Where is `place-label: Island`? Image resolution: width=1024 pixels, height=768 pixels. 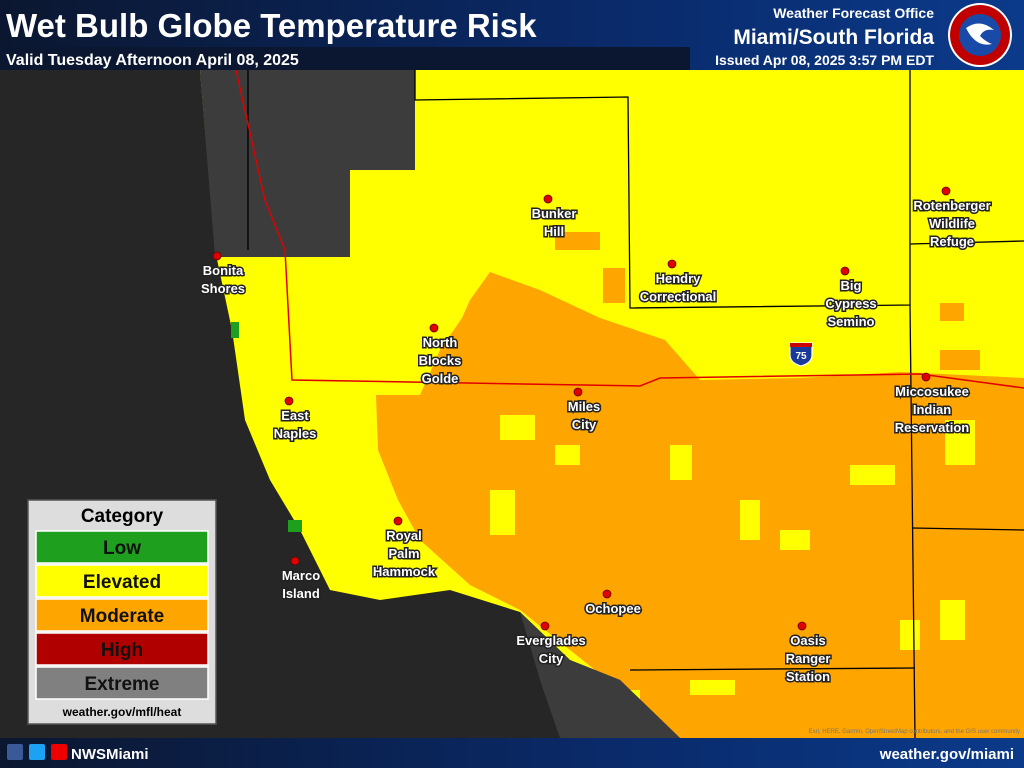
place-label: Island is located at coordinates (301, 593).